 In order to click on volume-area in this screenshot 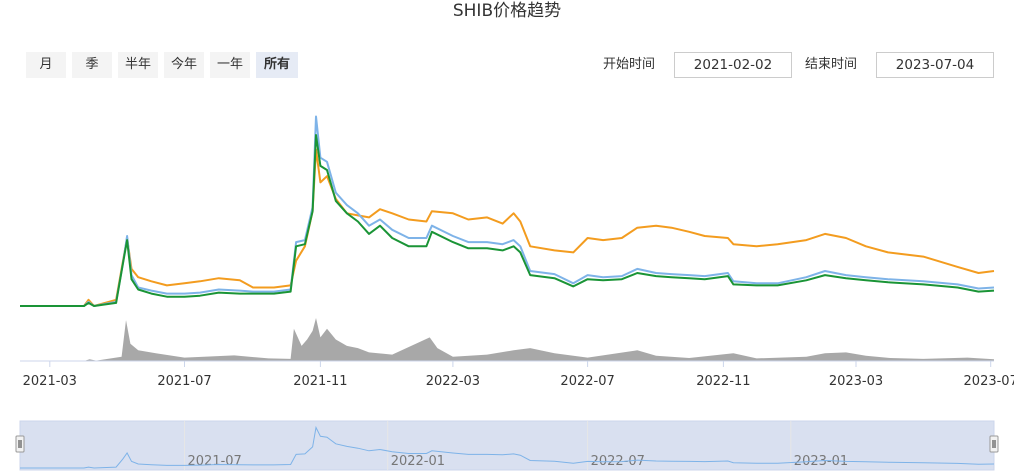, I will do `click(507, 339)`.